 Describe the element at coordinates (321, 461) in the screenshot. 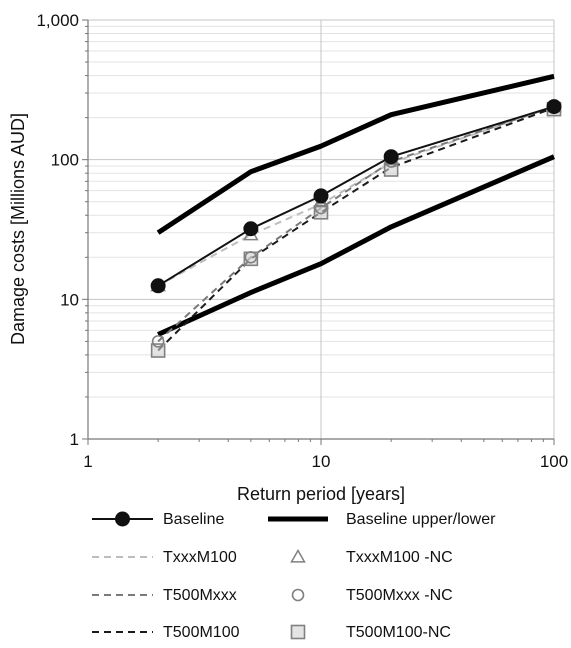

I see `x-tick-label: 10` at that location.